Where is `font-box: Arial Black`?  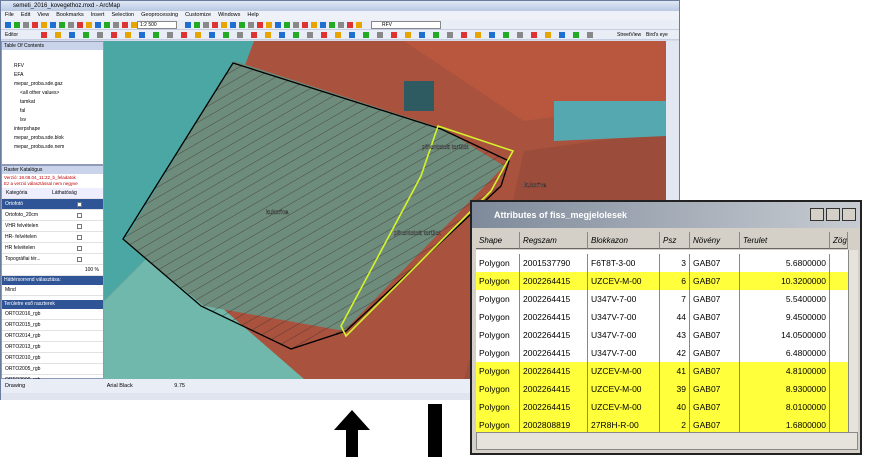
font-box: Arial Black is located at coordinates (119, 386).